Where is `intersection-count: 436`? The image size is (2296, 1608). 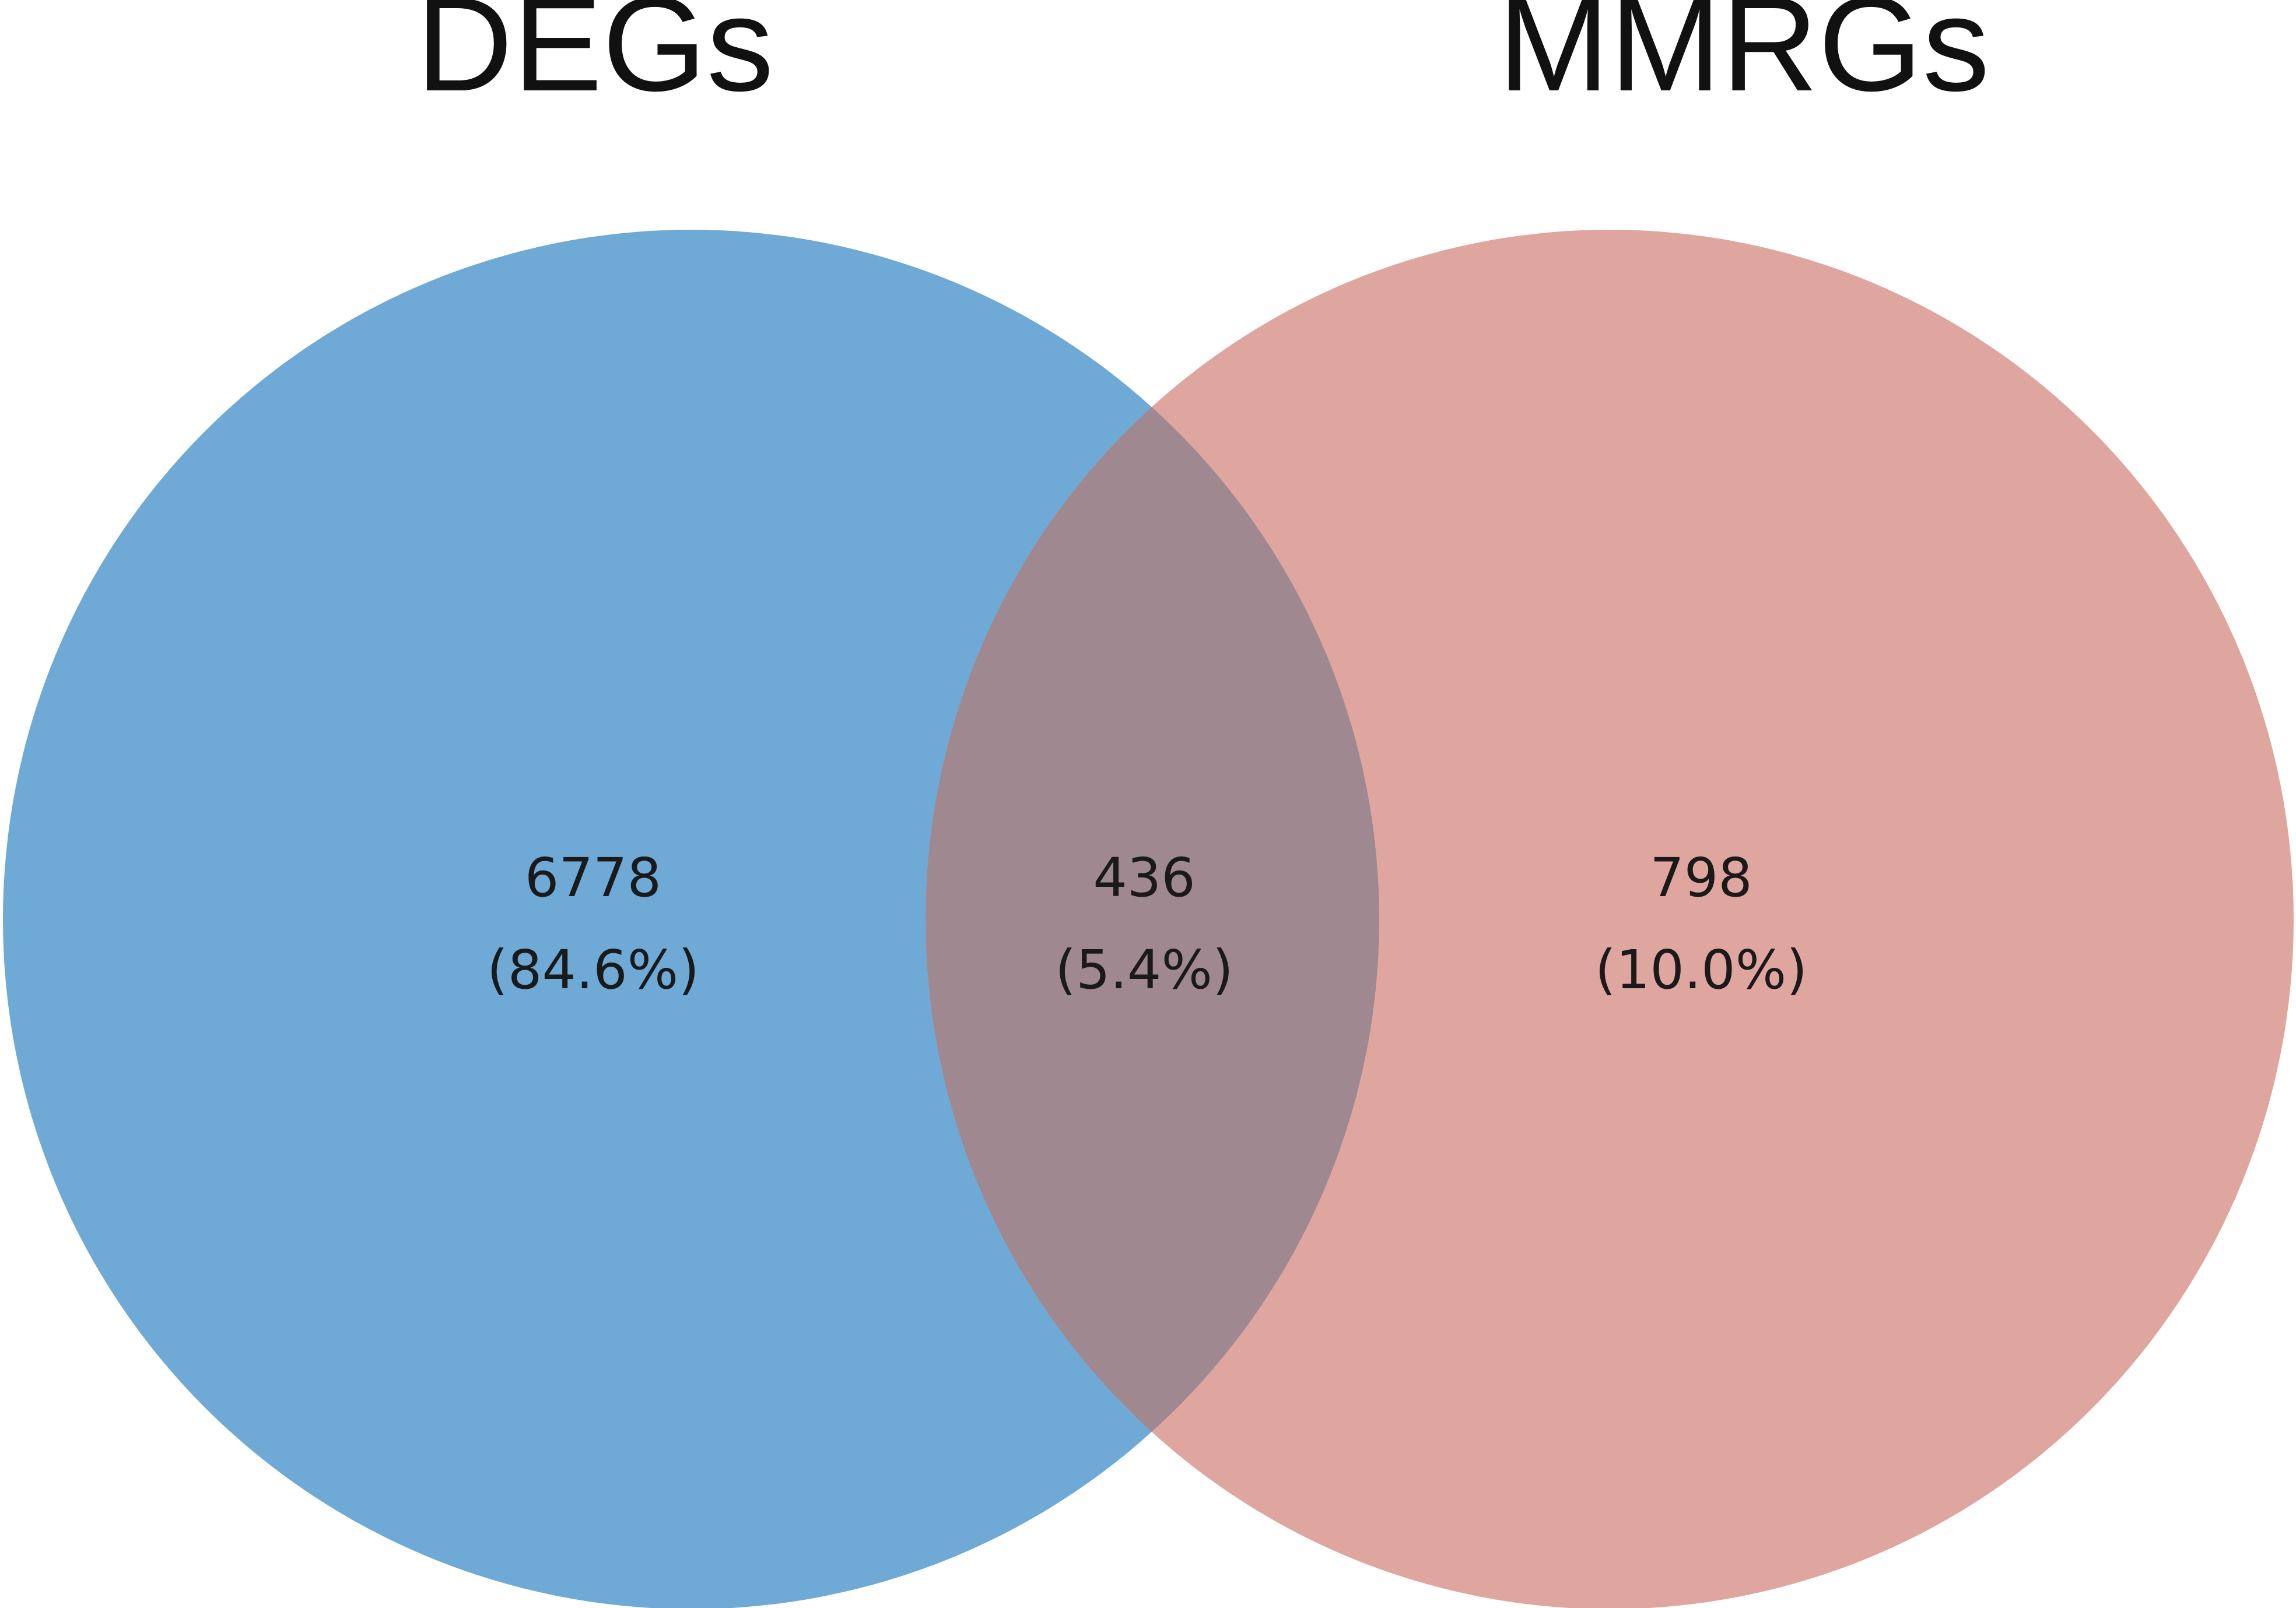
intersection-count: 436 is located at coordinates (1144, 878).